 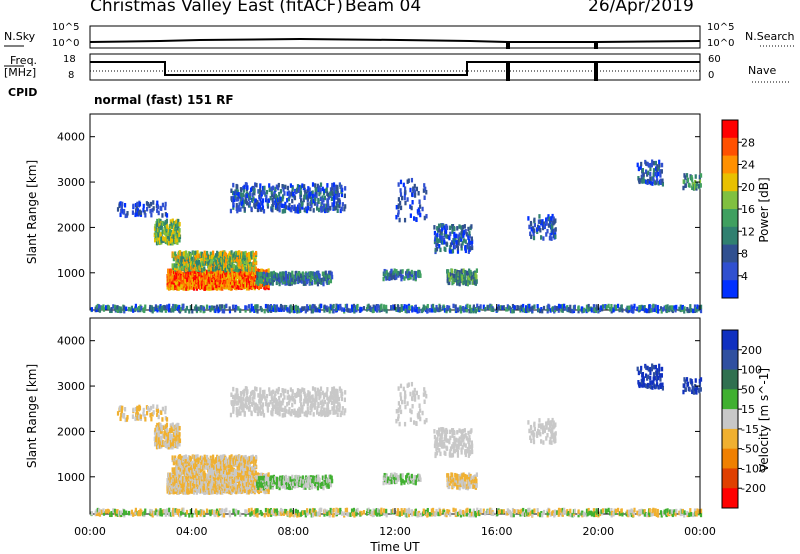 I want to click on cpid-text: normal (fast) 151 RF, so click(x=164, y=100).